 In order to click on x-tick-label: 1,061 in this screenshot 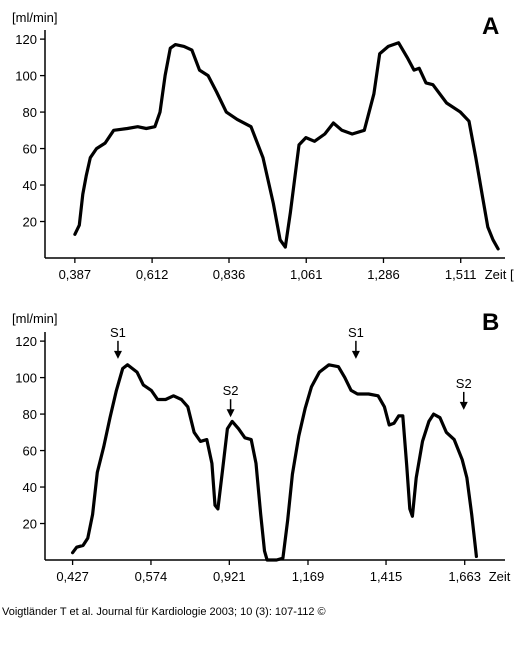, I will do `click(306, 274)`.